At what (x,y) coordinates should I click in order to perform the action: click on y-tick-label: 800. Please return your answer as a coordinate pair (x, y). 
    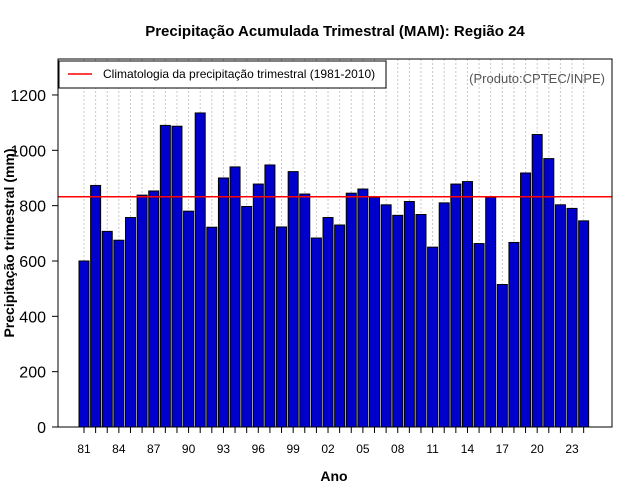
    Looking at the image, I should click on (32, 207).